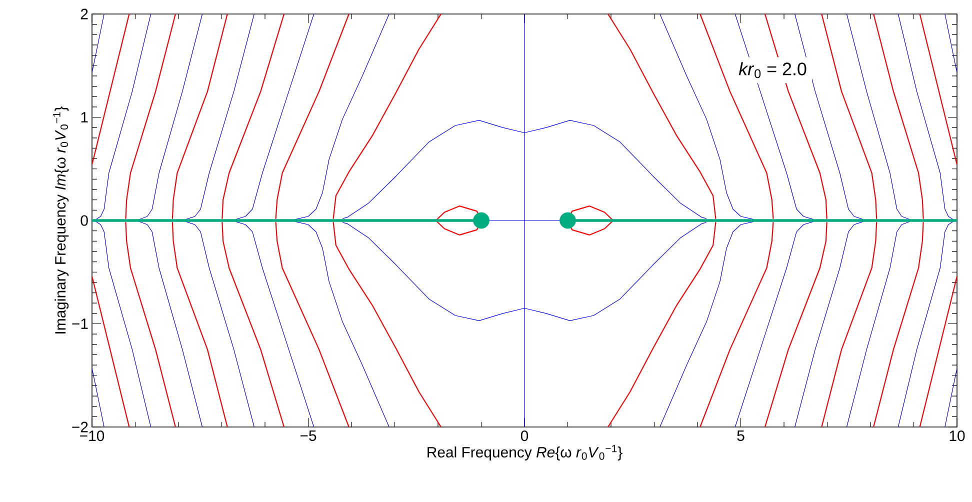 The image size is (972, 502). What do you see at coordinates (740, 435) in the screenshot?
I see `x-tick-label: 5` at bounding box center [740, 435].